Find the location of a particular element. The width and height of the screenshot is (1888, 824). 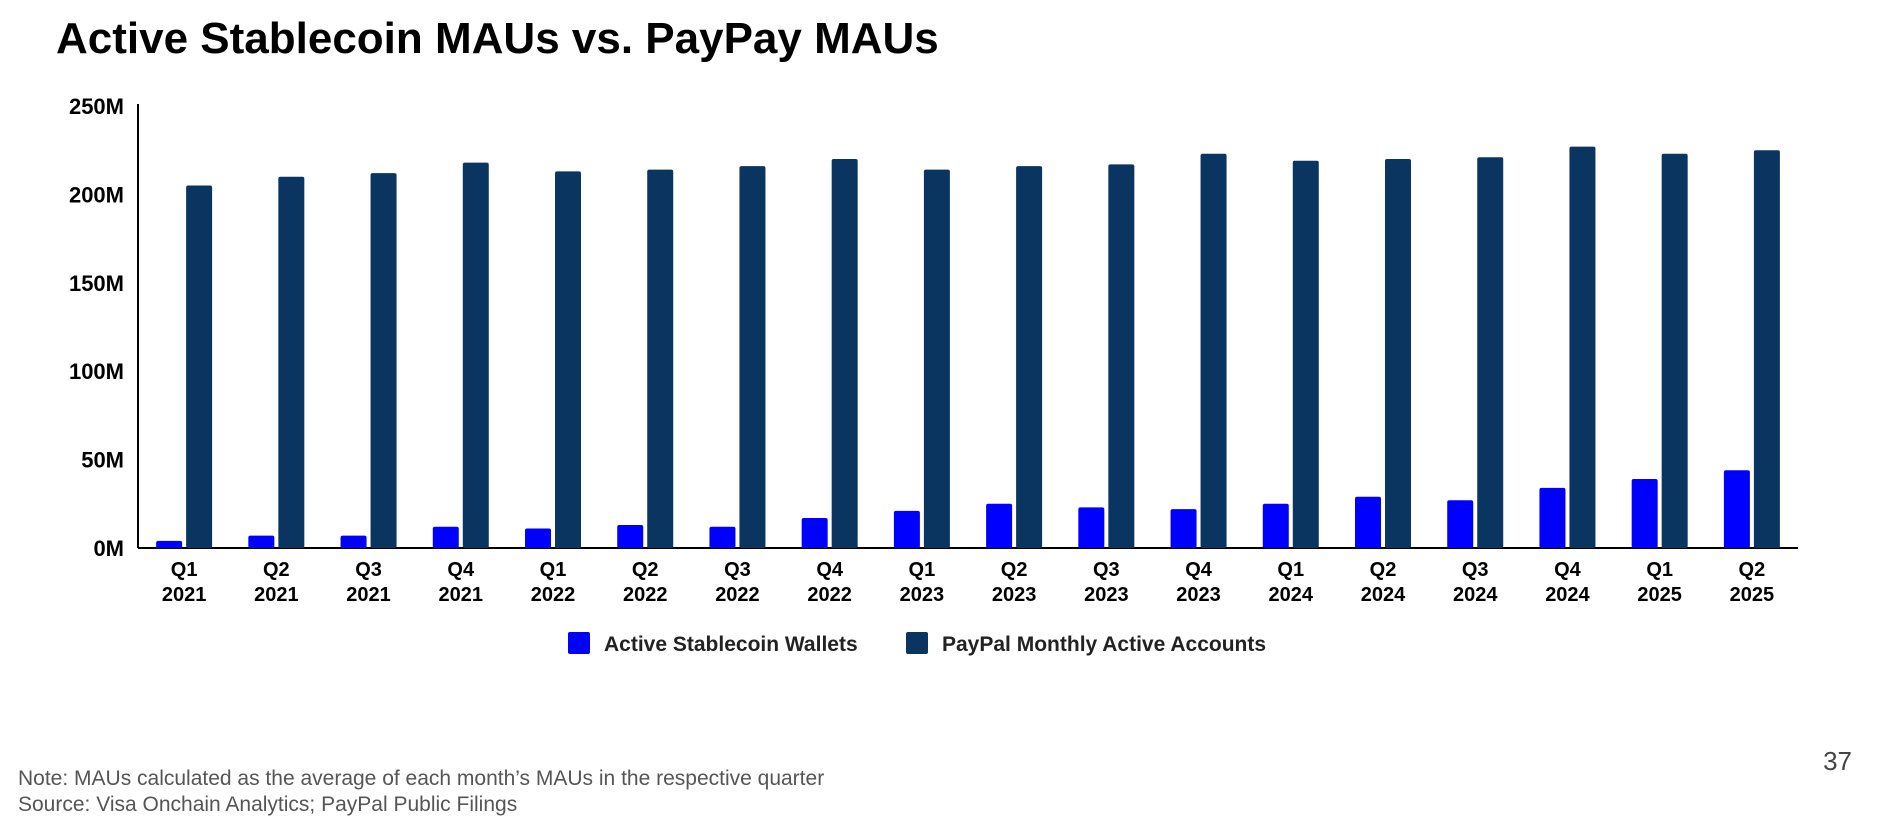

y-tick-label: 150M is located at coordinates (96, 283).